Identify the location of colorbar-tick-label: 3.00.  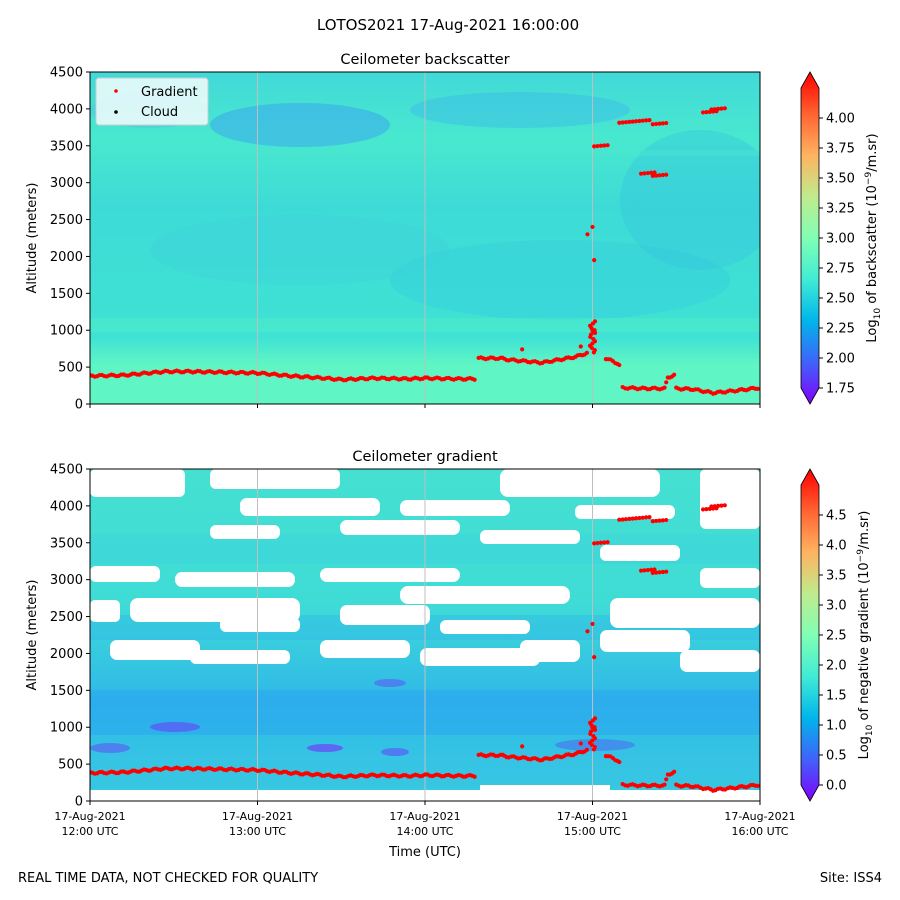
(840, 239).